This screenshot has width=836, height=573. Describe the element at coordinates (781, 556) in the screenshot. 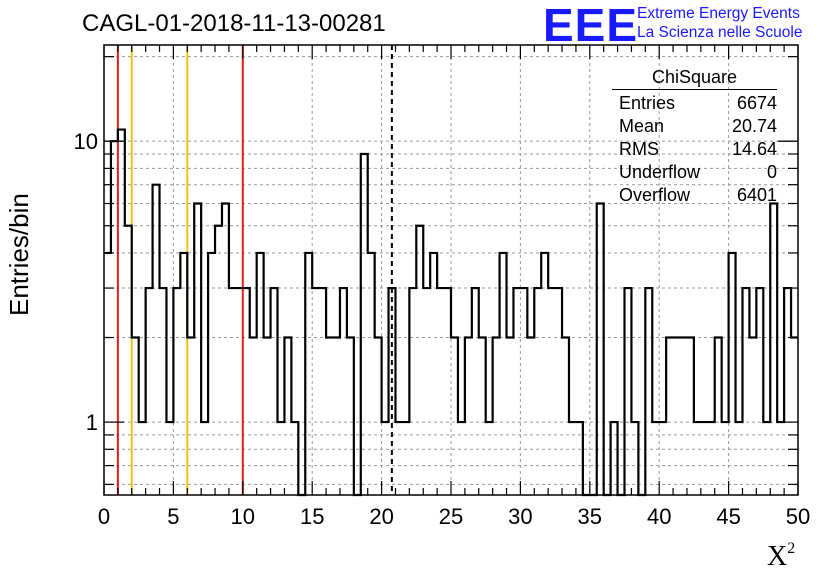

I see `x-axis-label: X2` at that location.